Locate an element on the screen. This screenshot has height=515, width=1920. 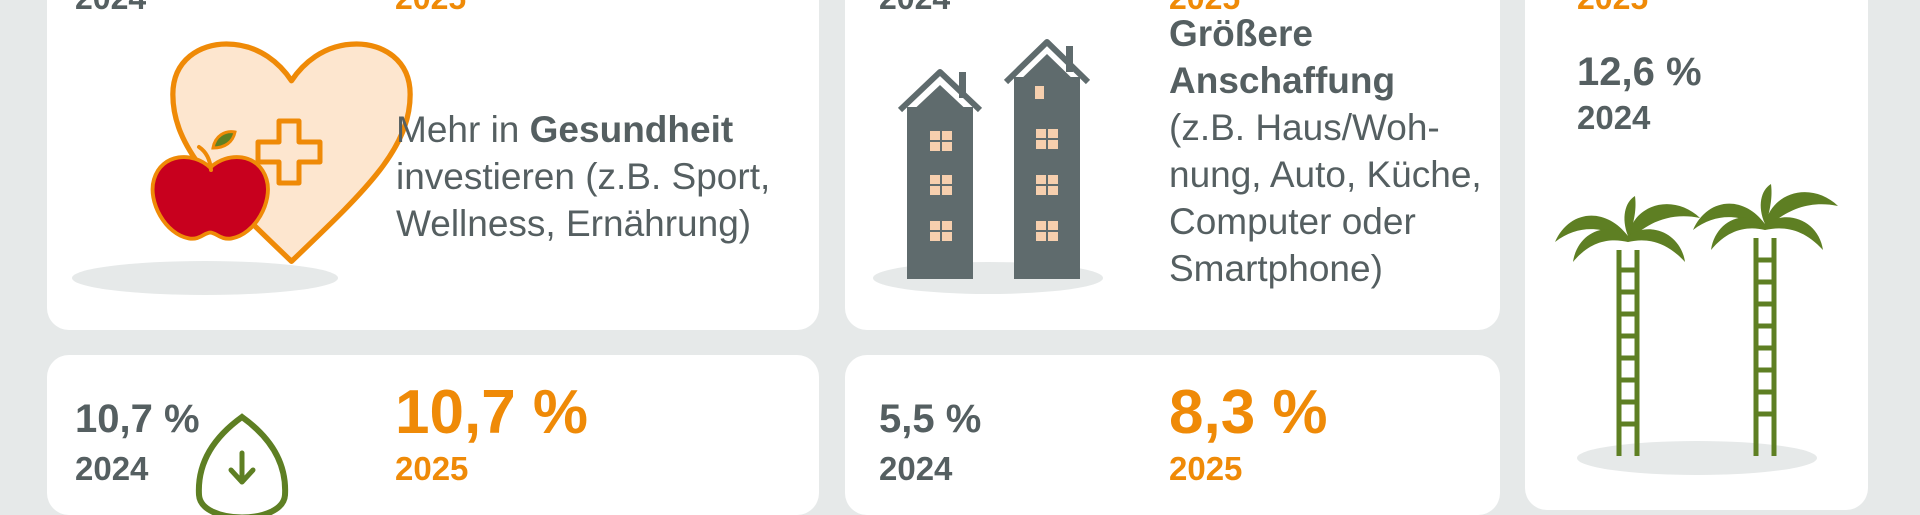
health-illustration is located at coordinates (242, 168).